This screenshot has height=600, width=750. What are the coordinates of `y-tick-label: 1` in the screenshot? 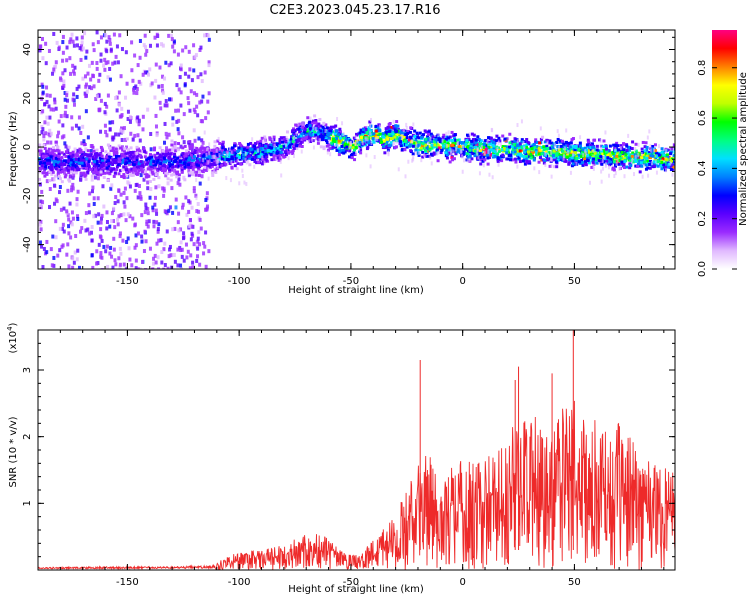 It's located at (27, 503).